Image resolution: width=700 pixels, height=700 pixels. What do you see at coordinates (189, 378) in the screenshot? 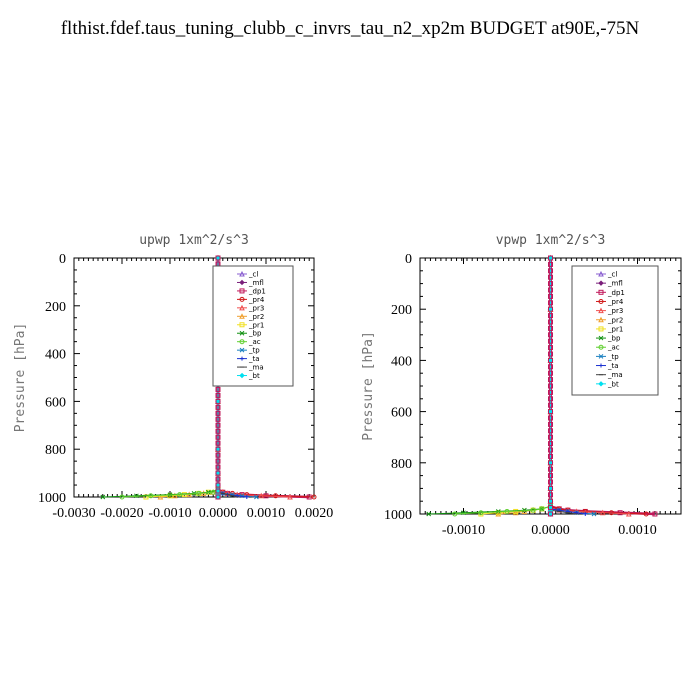
I see `series-line-pr2` at bounding box center [189, 378].